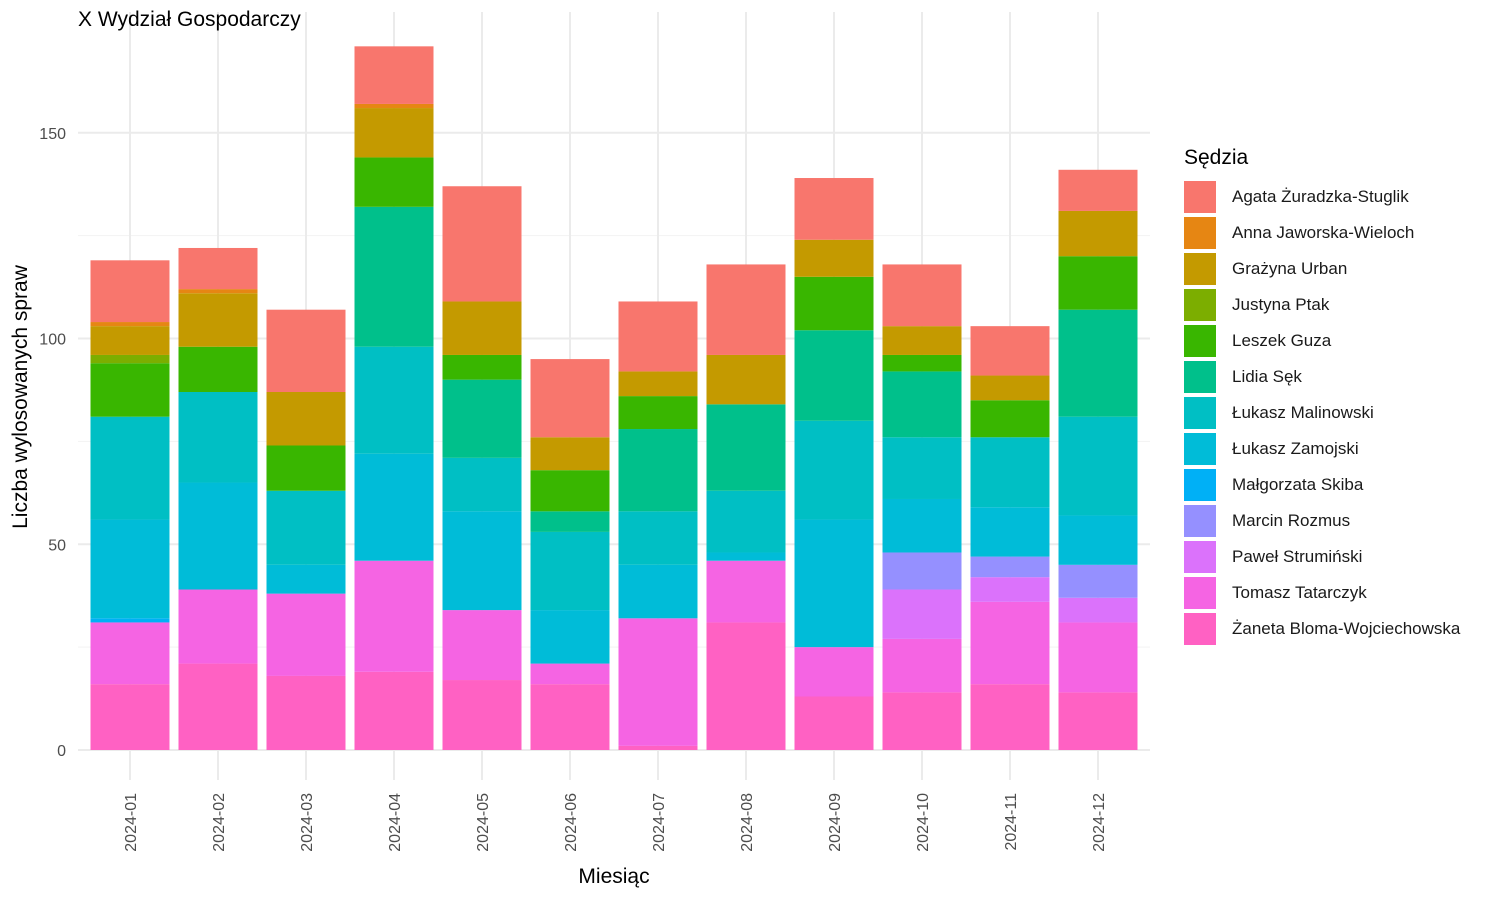  Describe the element at coordinates (923, 822) in the screenshot. I see `x-tick-label: 2024-10` at that location.